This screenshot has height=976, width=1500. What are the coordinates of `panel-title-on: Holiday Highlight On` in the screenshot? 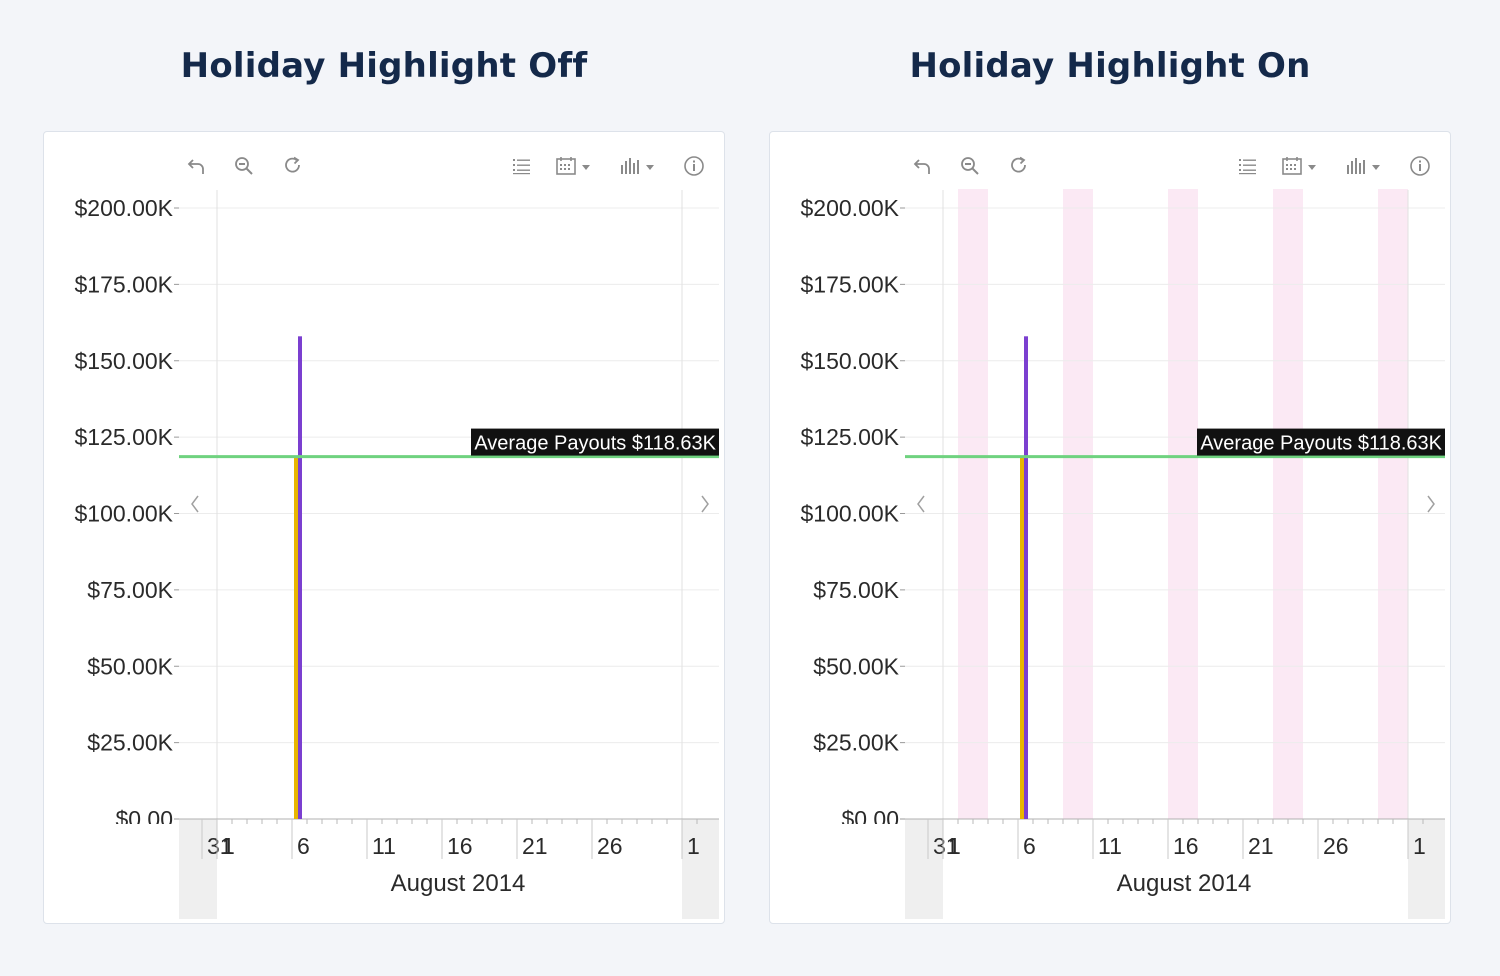 It's located at (1110, 66).